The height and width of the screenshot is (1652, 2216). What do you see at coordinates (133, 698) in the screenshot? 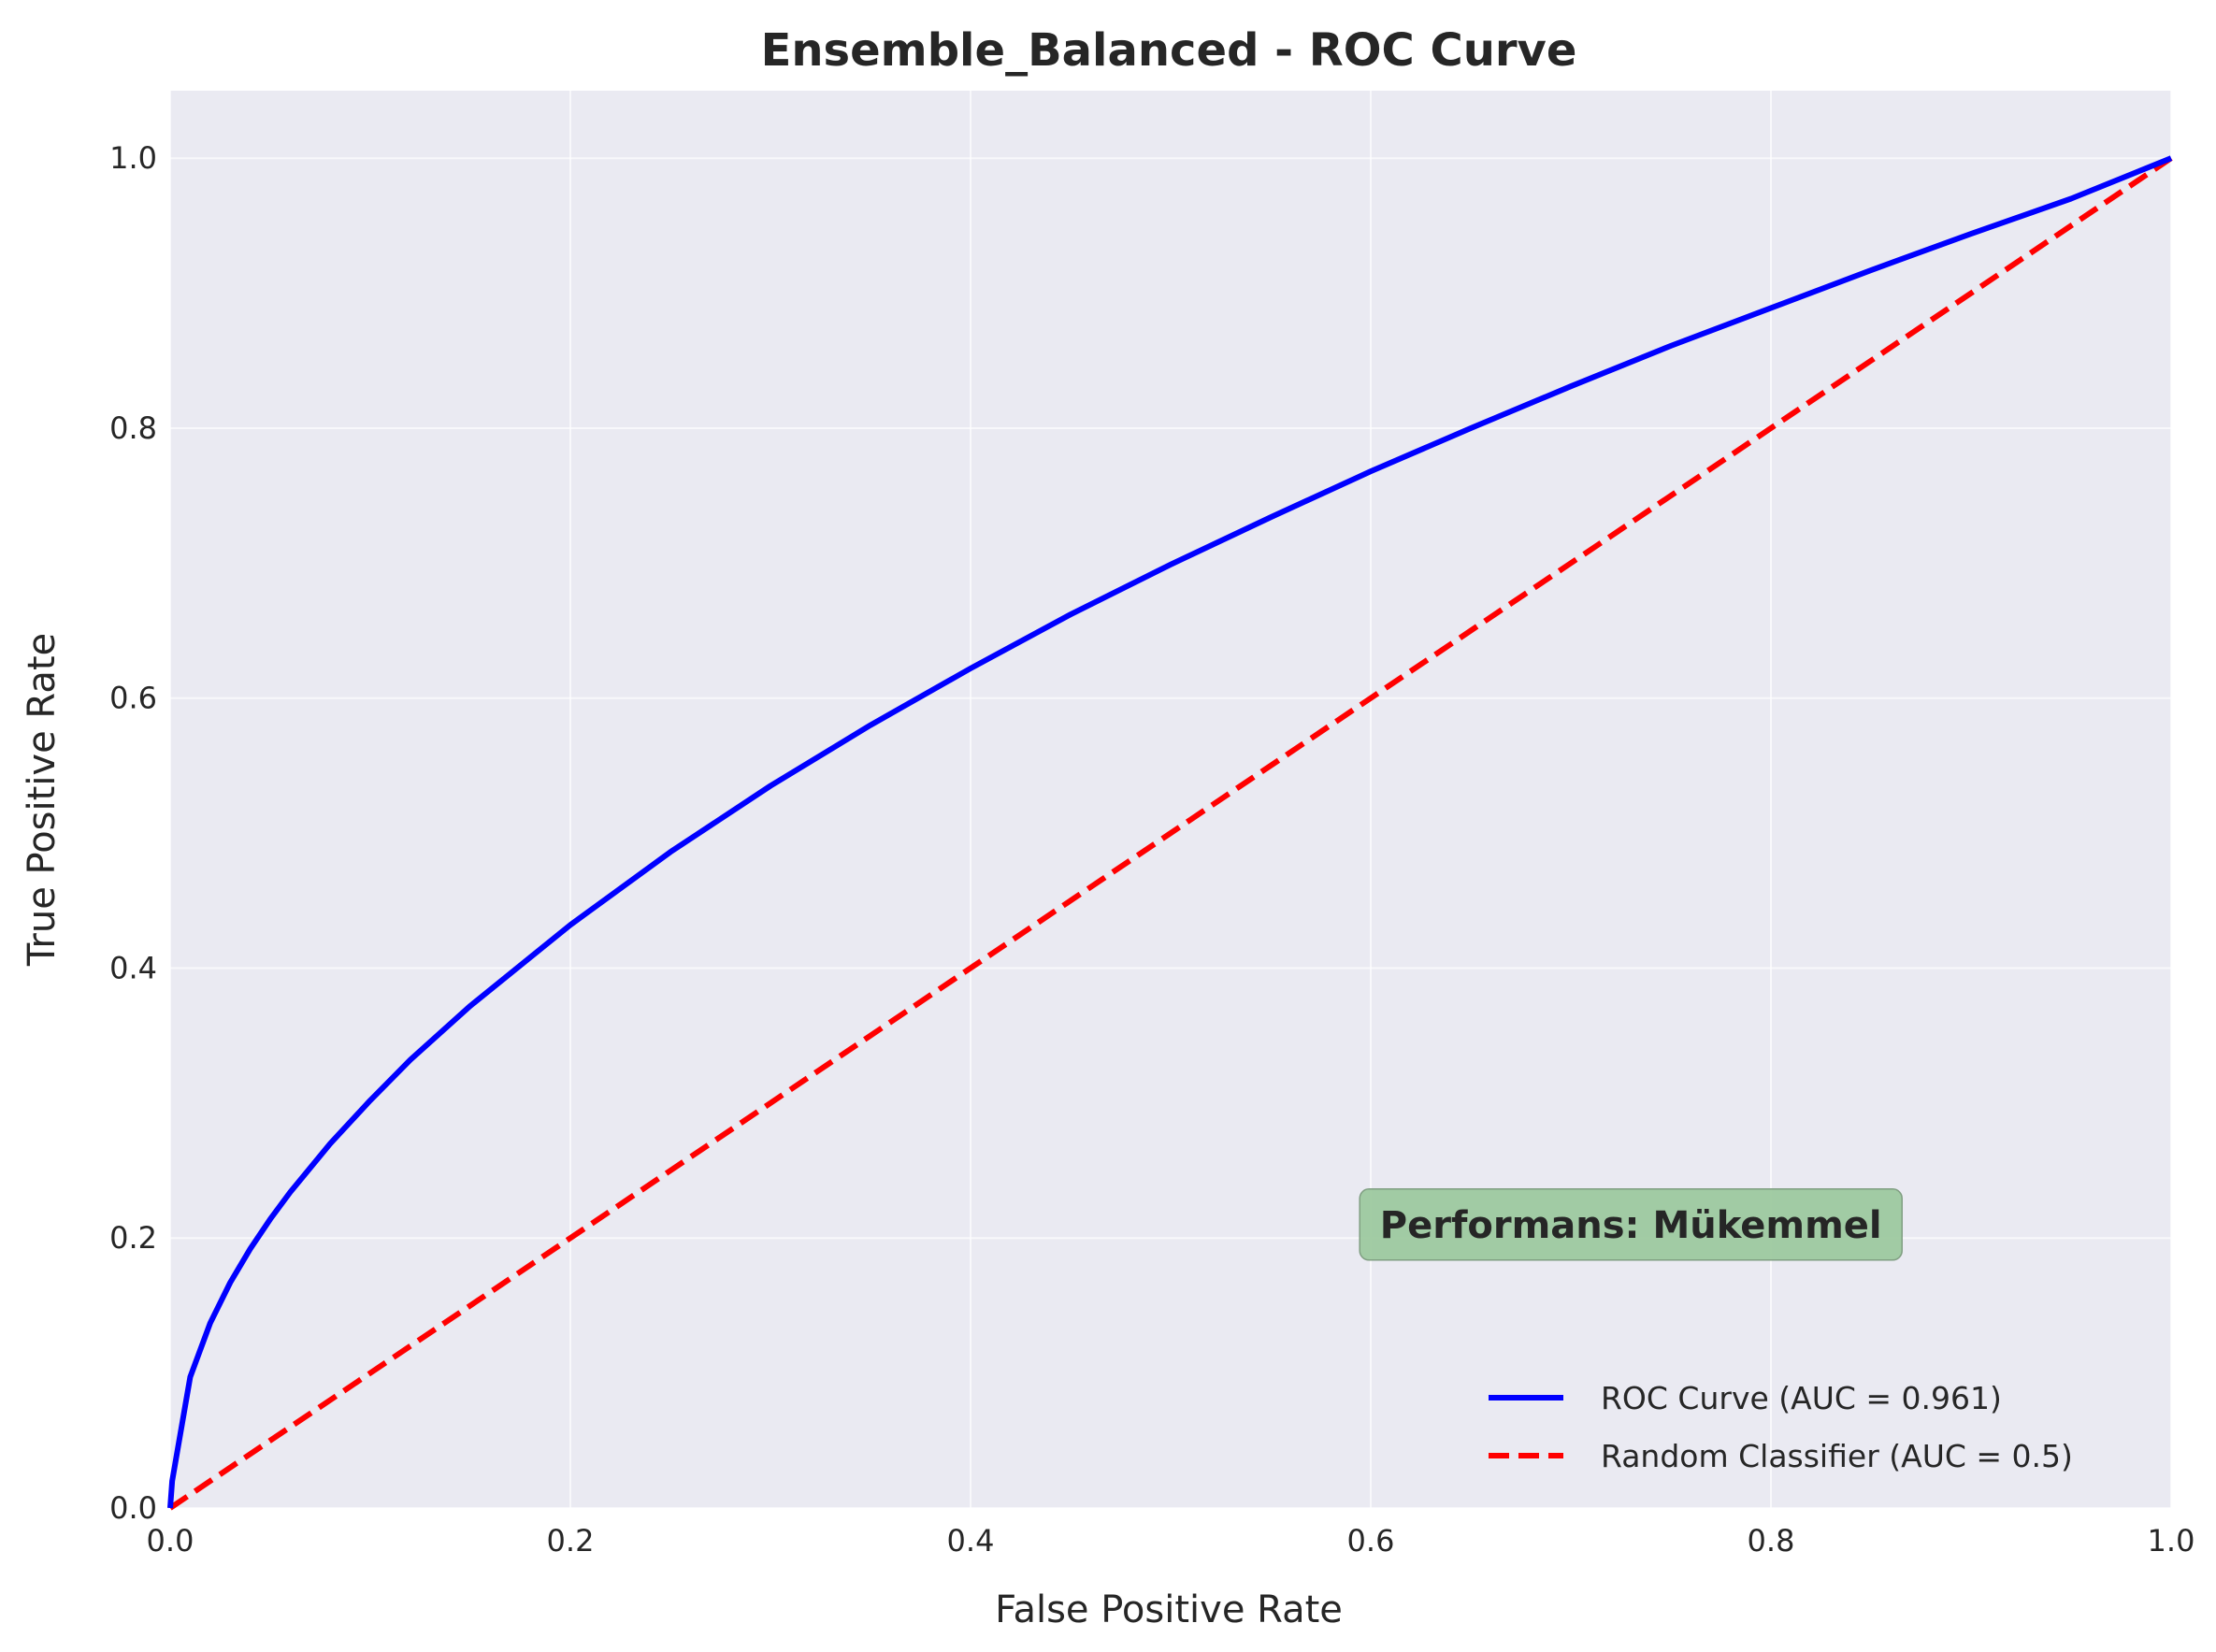
I see `y-tick-label: 0.6` at bounding box center [133, 698].